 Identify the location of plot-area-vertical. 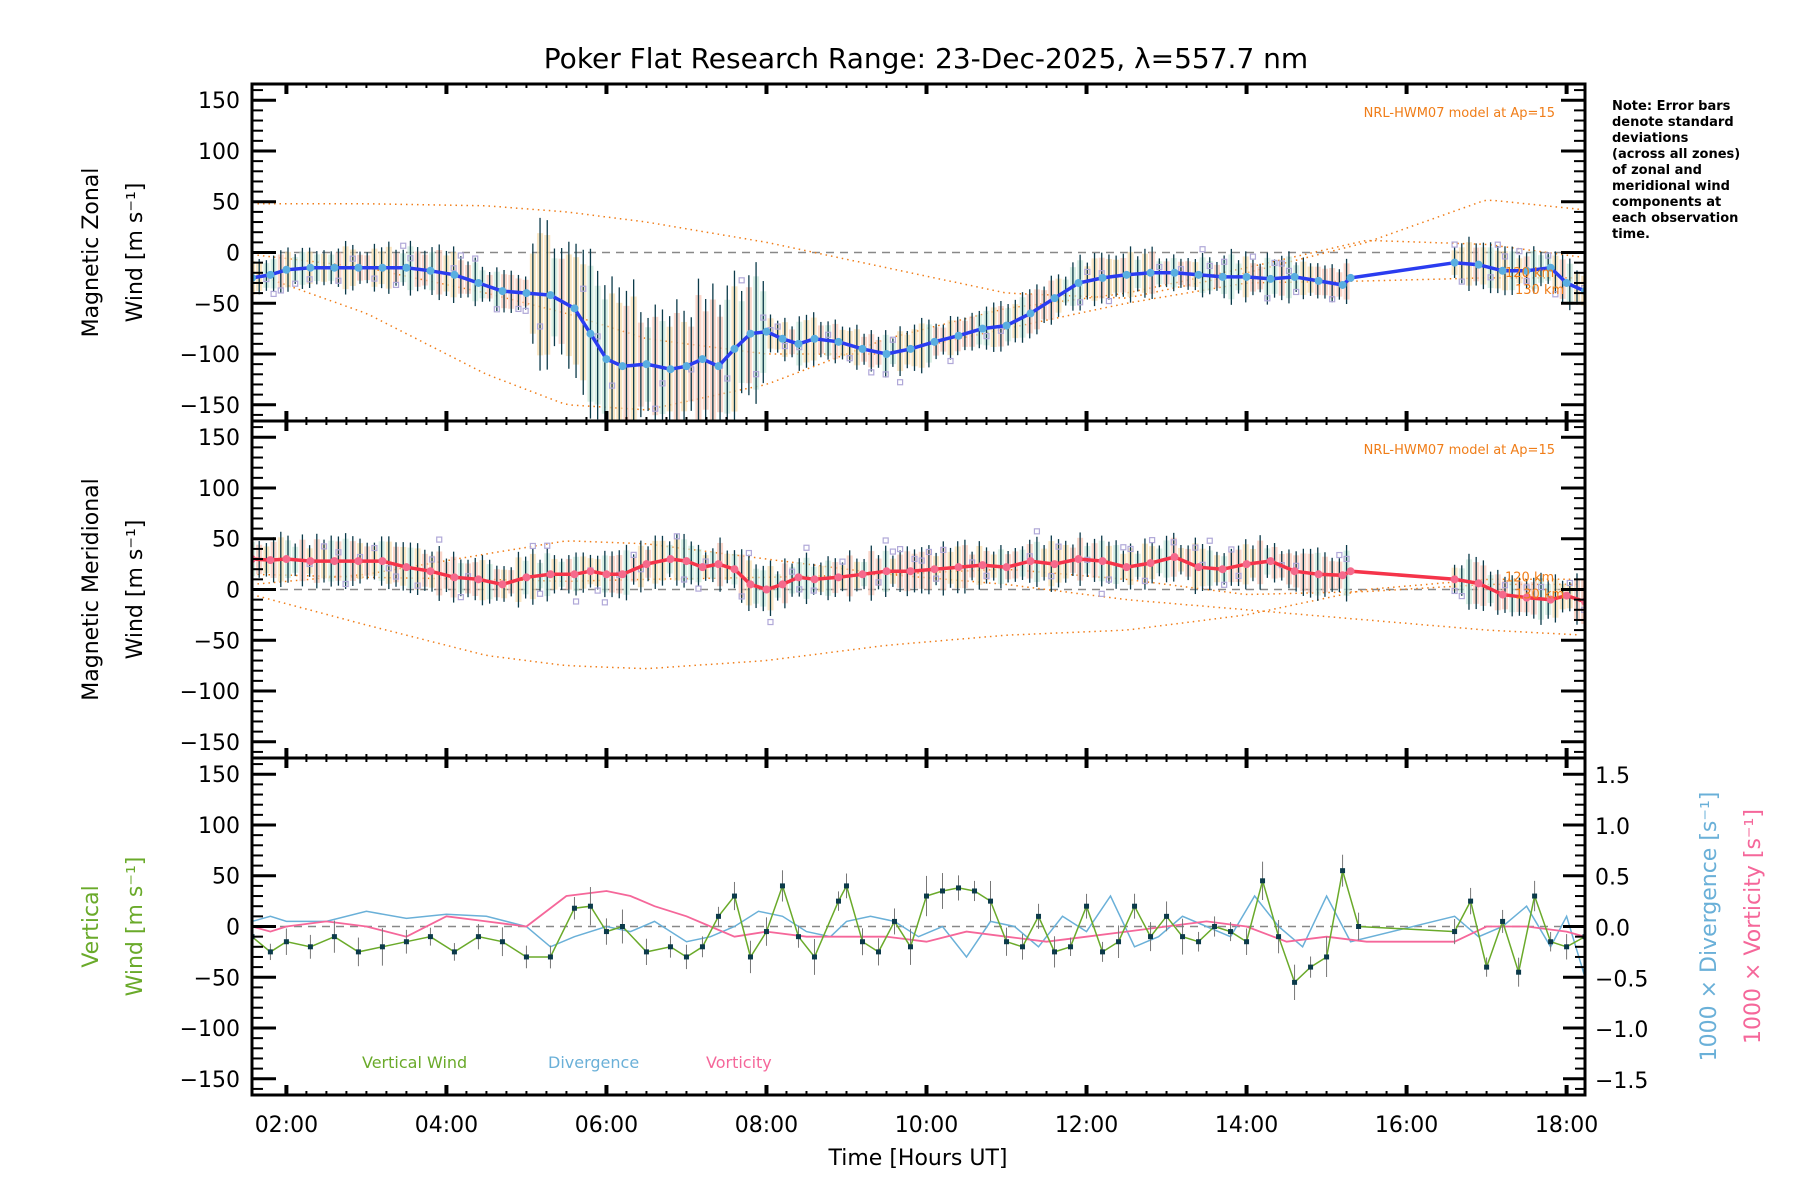
(918, 927).